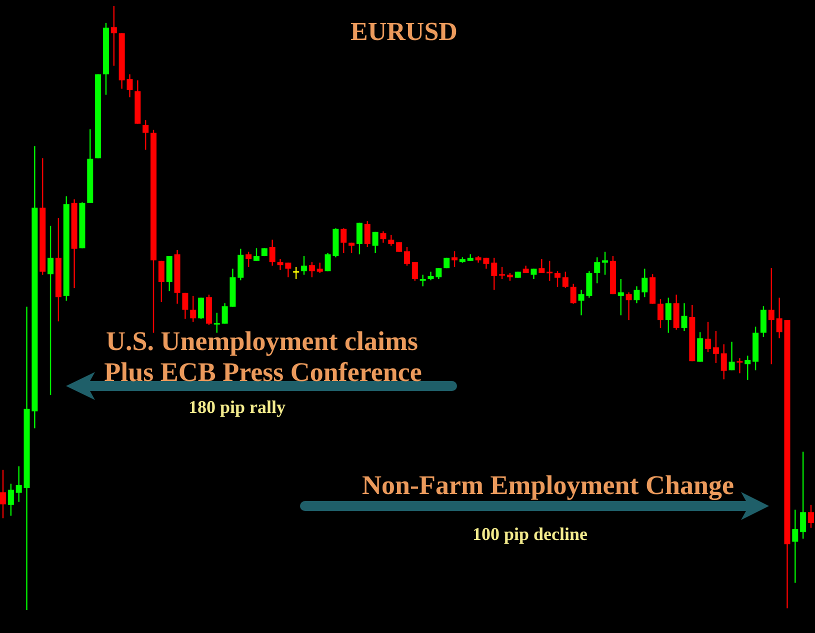 Image resolution: width=815 pixels, height=633 pixels. I want to click on chart-title: EURUSD, so click(404, 31).